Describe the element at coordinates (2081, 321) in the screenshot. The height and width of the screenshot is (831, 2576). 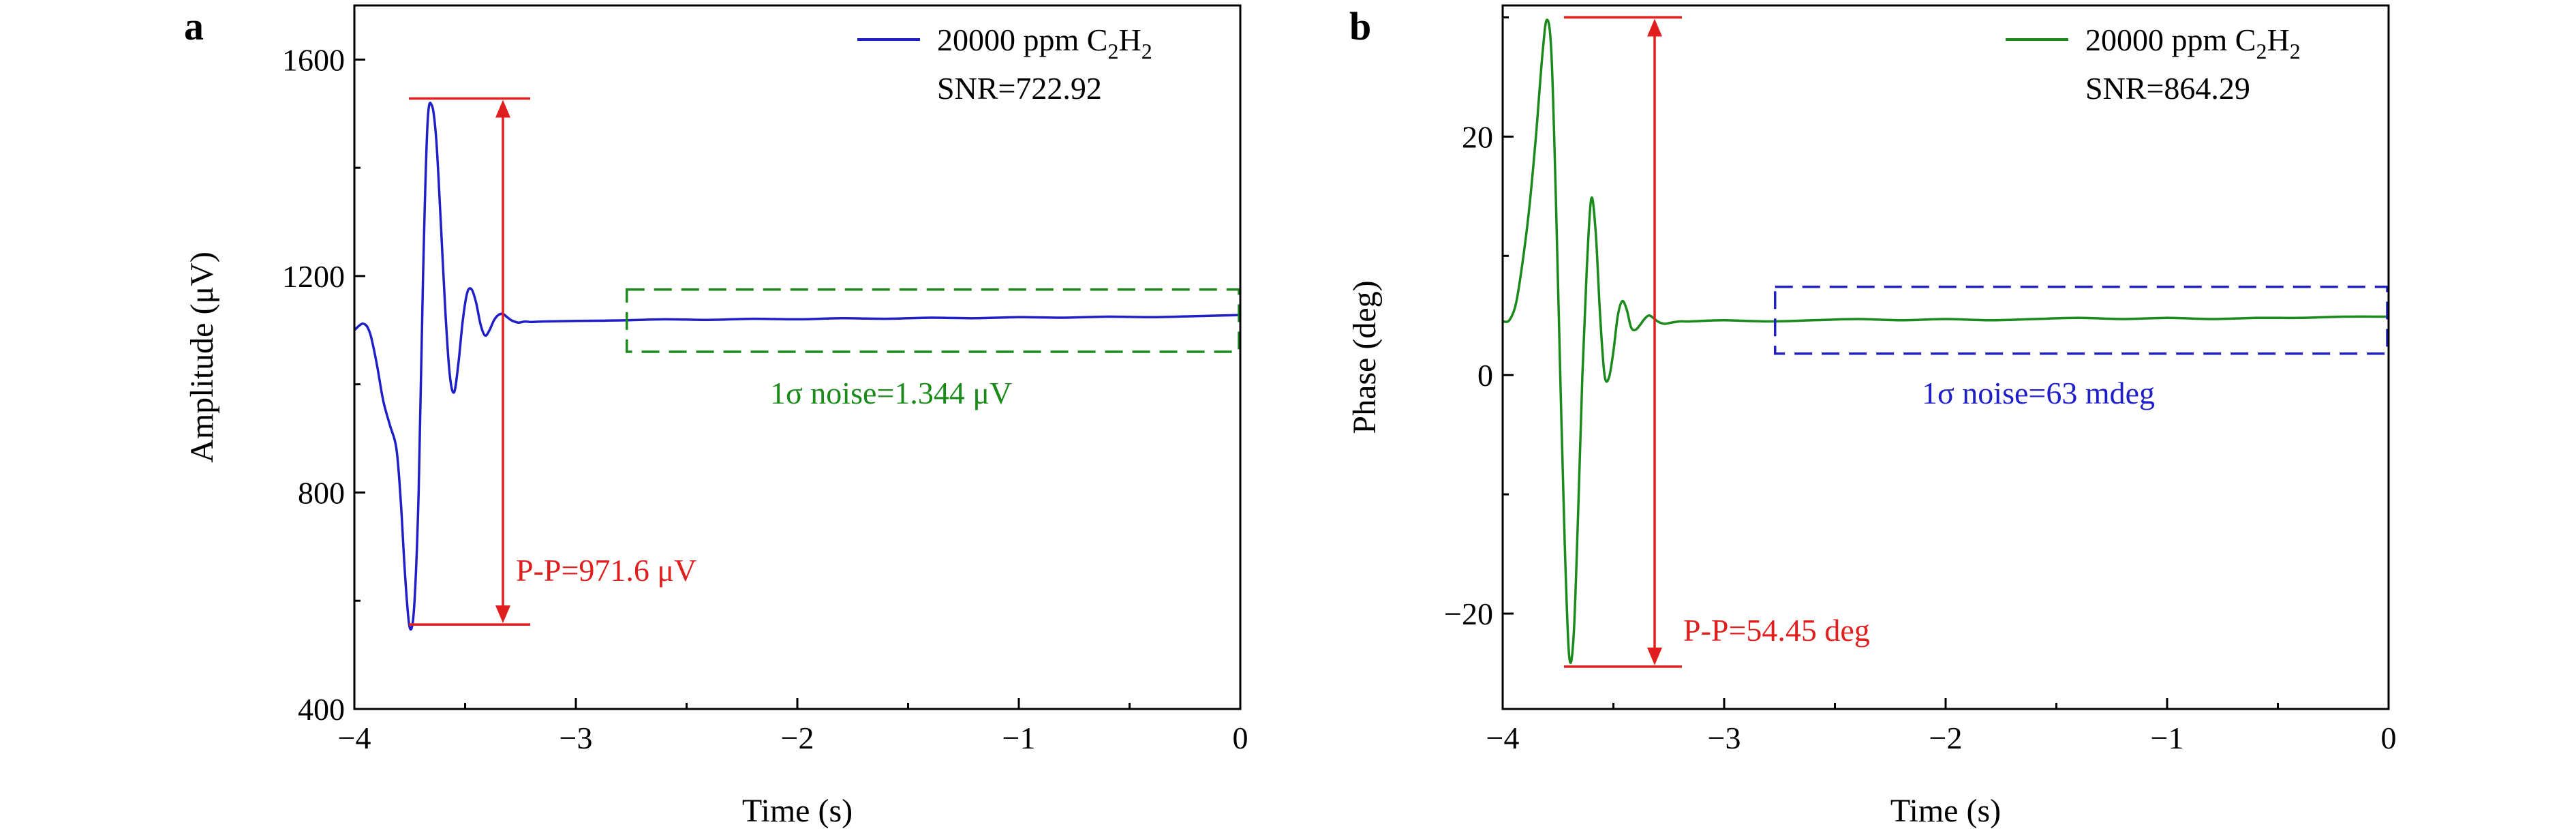
I see `panel-b-noise-box` at that location.